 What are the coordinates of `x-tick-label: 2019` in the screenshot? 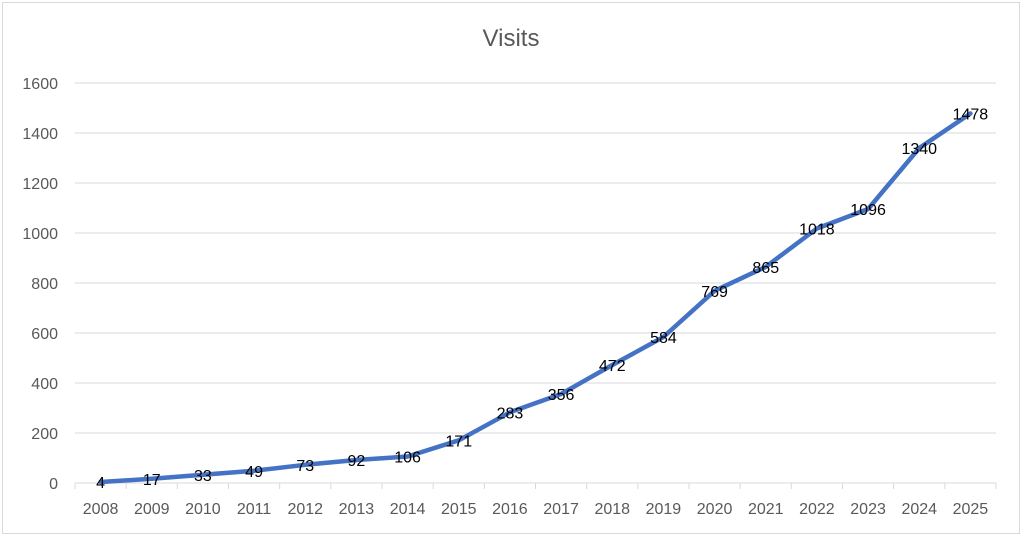 It's located at (664, 509).